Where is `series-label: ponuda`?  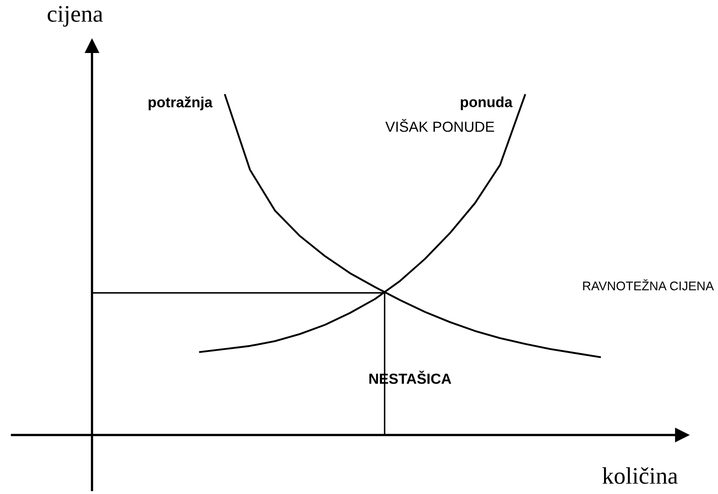 series-label: ponuda is located at coordinates (486, 103).